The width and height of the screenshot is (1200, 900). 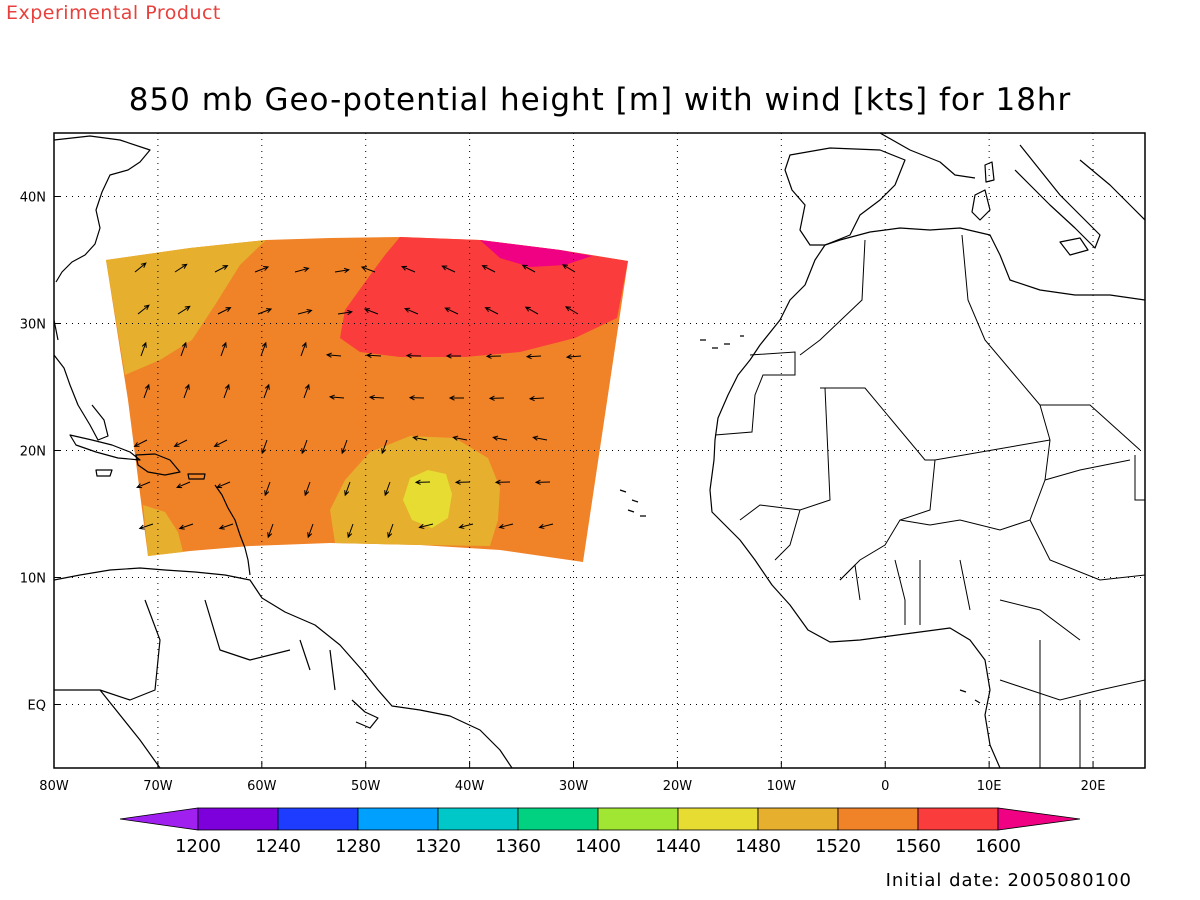 I want to click on x-axis: 80W 70W 60W 50W 40W 30W 20W 10W 0 10E 20E, so click(x=572, y=777).